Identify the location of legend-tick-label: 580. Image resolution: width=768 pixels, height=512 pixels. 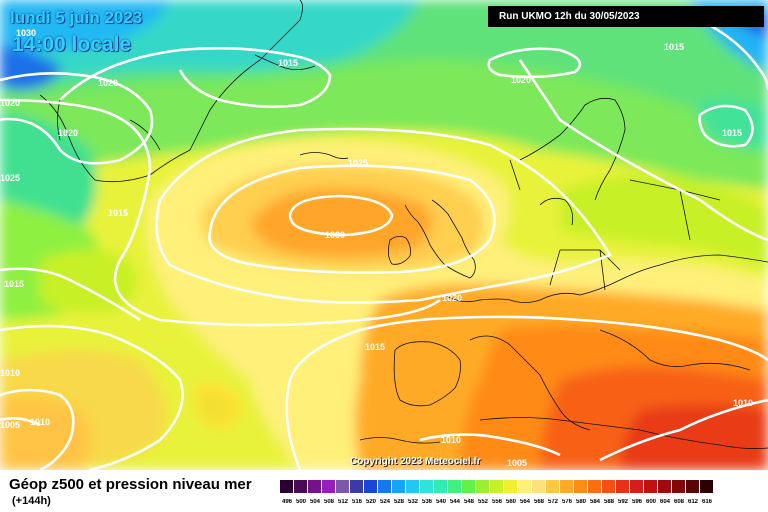
(580, 502).